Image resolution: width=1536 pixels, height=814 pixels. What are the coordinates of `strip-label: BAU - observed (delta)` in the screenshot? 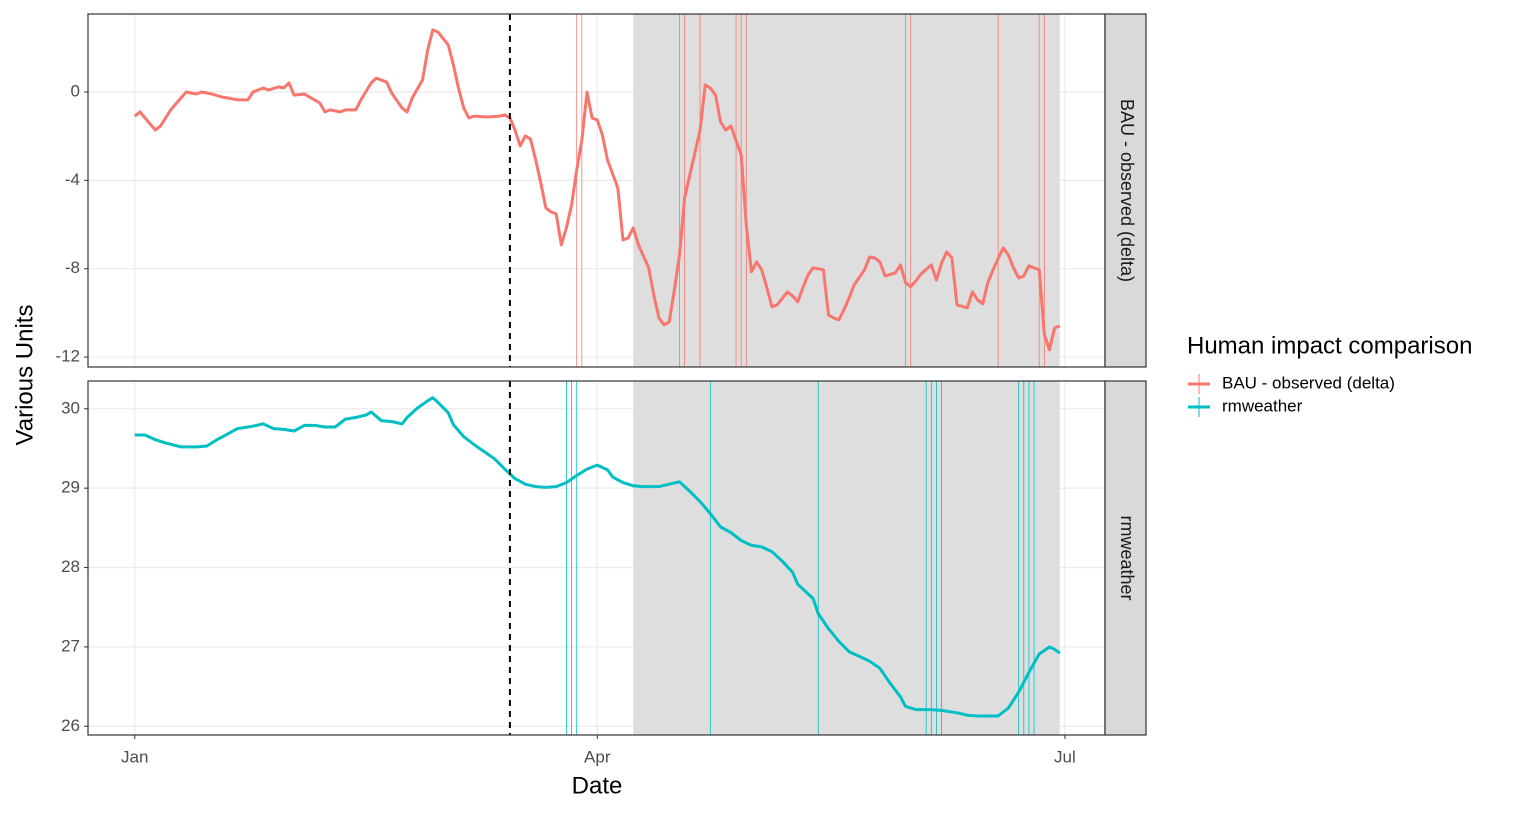 It's located at (1127, 190).